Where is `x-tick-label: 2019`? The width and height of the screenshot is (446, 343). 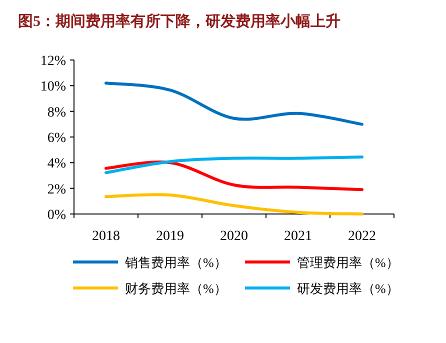 x-tick-label: 2019 is located at coordinates (170, 236).